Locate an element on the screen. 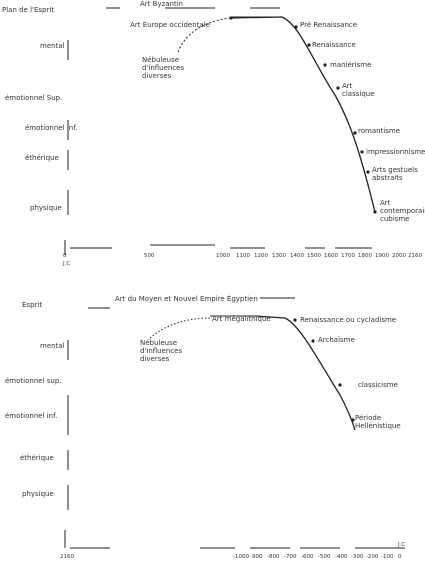 The width and height of the screenshot is (425, 563). level-label: émotionnel Inf. is located at coordinates (51, 128).